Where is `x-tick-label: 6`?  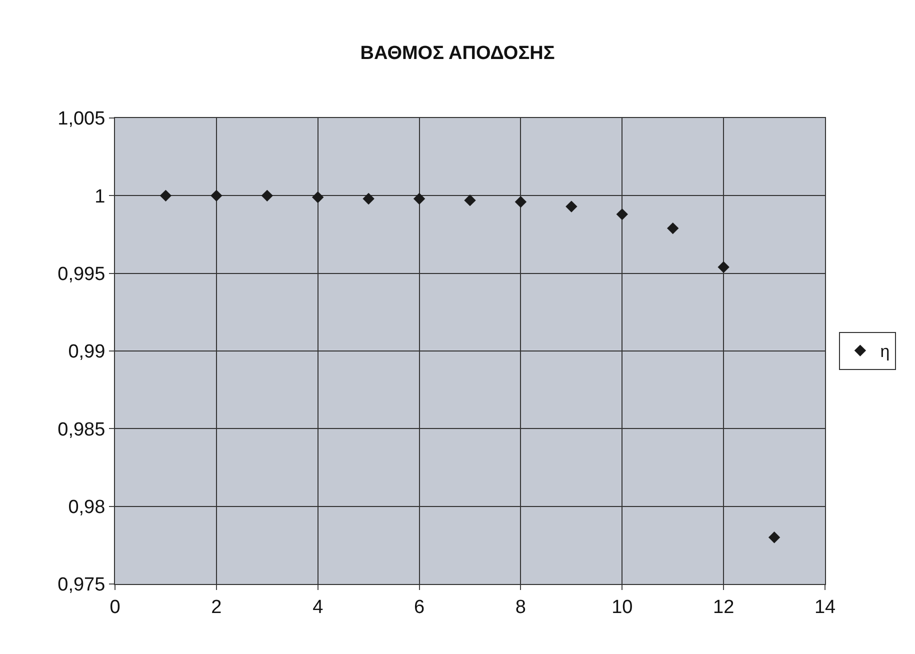 x-tick-label: 6 is located at coordinates (419, 607).